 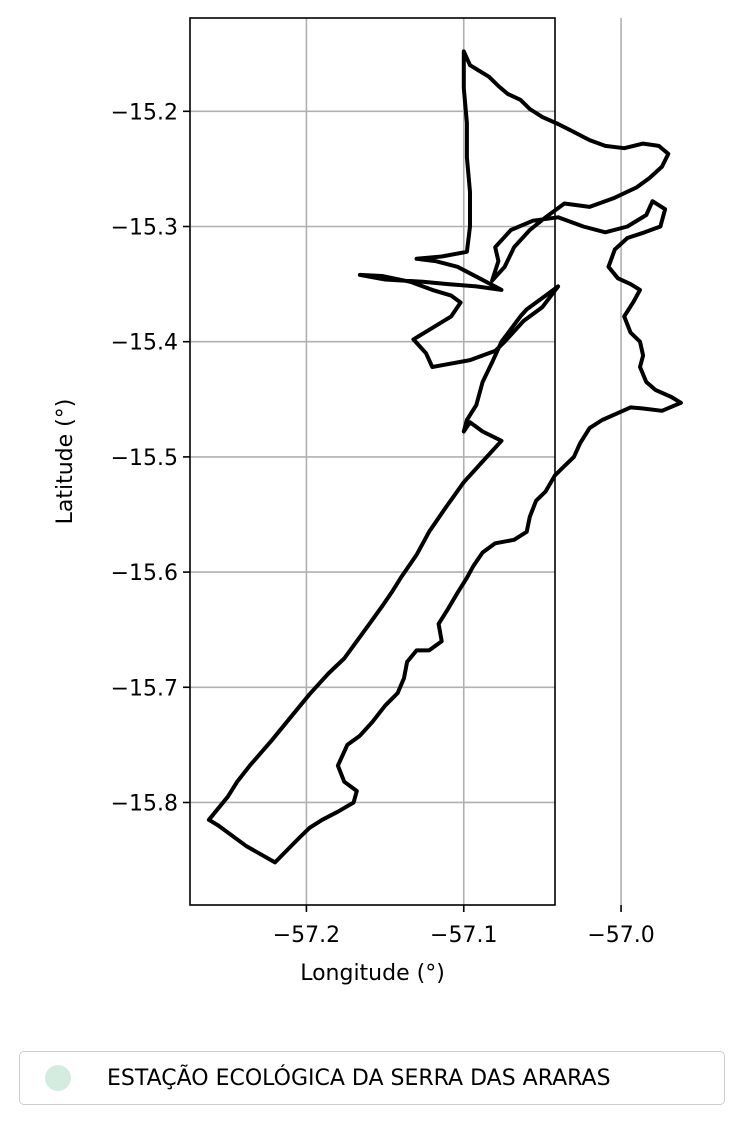 I want to click on legend-marker-icon, so click(x=58, y=1078).